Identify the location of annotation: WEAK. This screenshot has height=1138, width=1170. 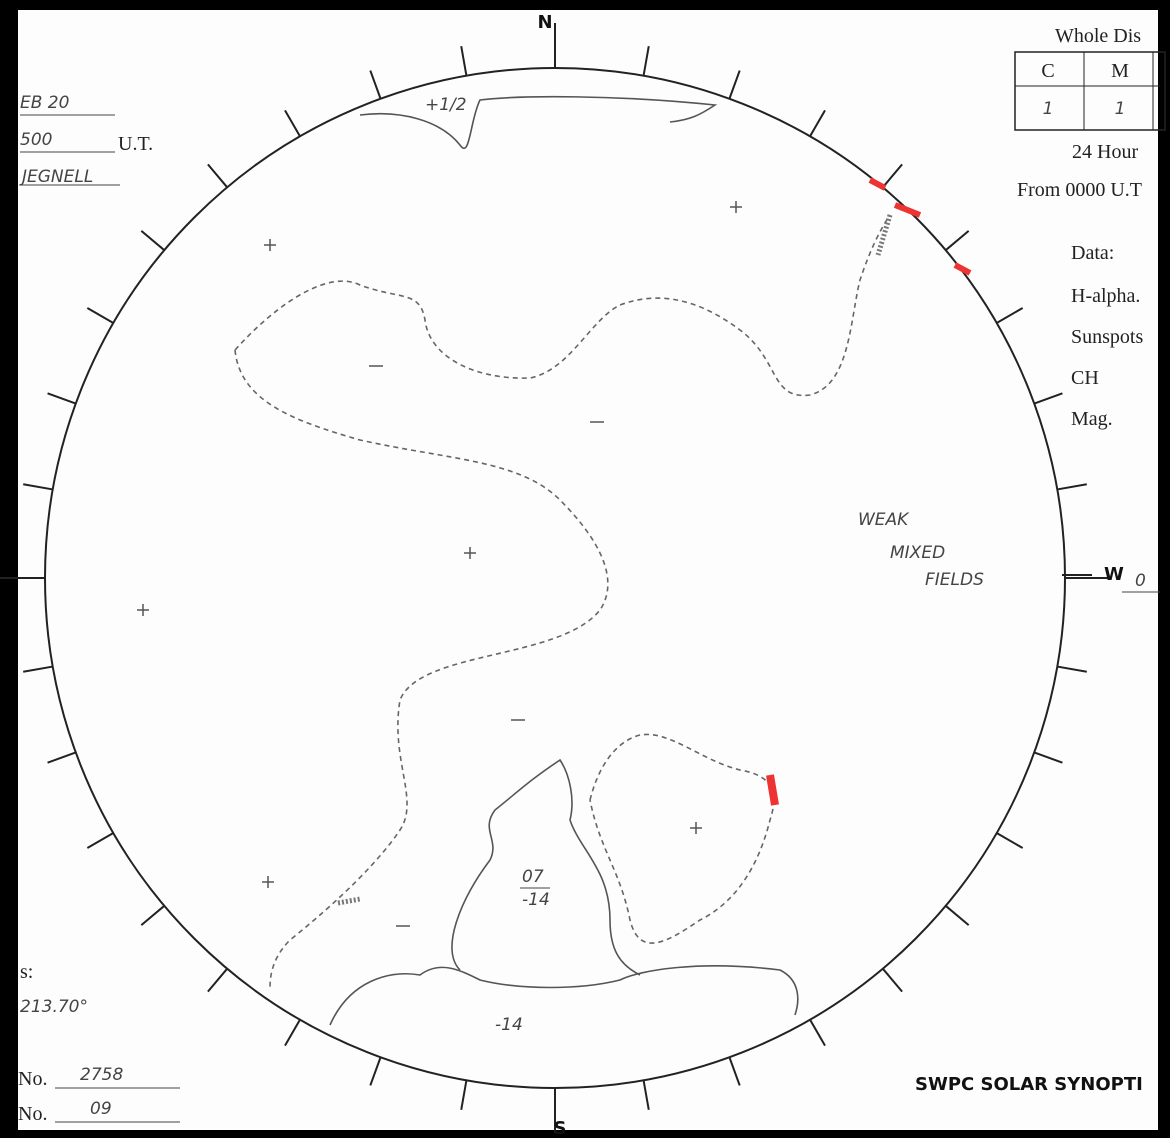
(884, 520).